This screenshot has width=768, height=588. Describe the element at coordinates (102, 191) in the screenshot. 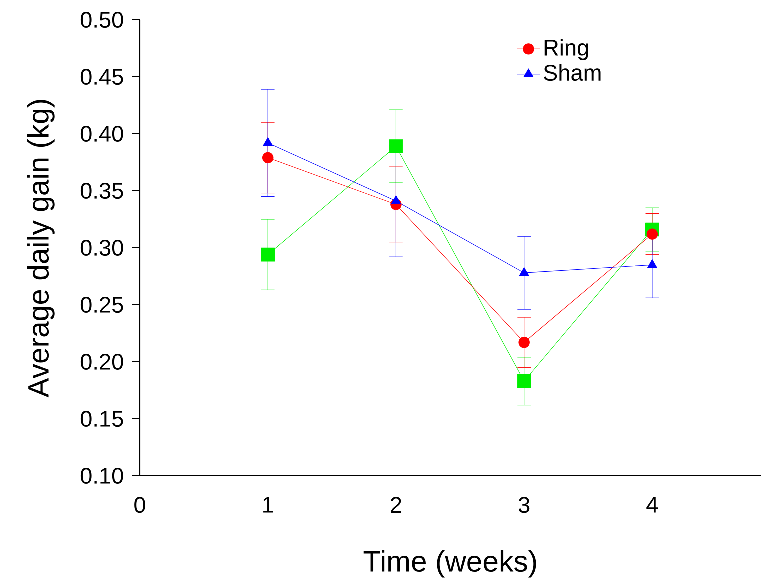

I see `y-tick-label: 0.35` at that location.